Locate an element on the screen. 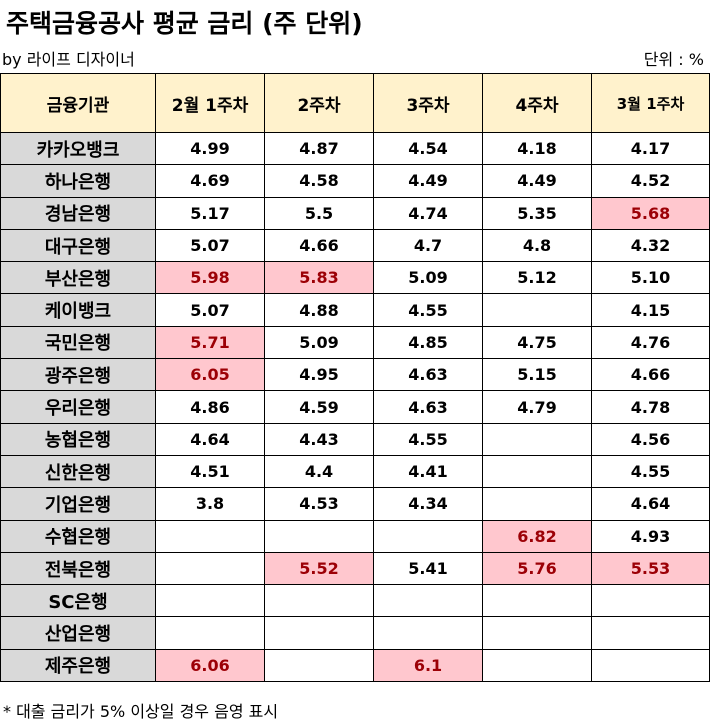 The image size is (710, 725). table-row: 신한은행 4.51 4.4 4.41 4.55 is located at coordinates (355, 471).